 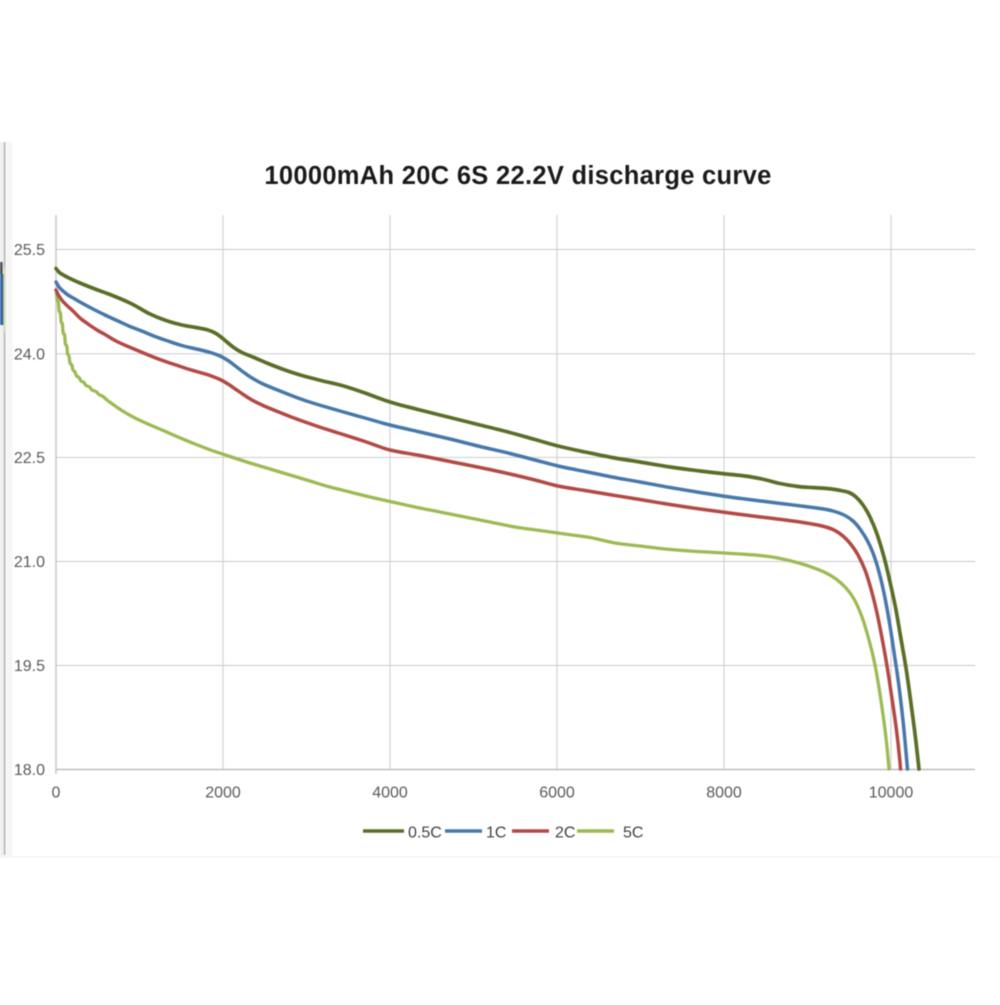 What do you see at coordinates (29, 458) in the screenshot?
I see `svg-text: 22.5` at bounding box center [29, 458].